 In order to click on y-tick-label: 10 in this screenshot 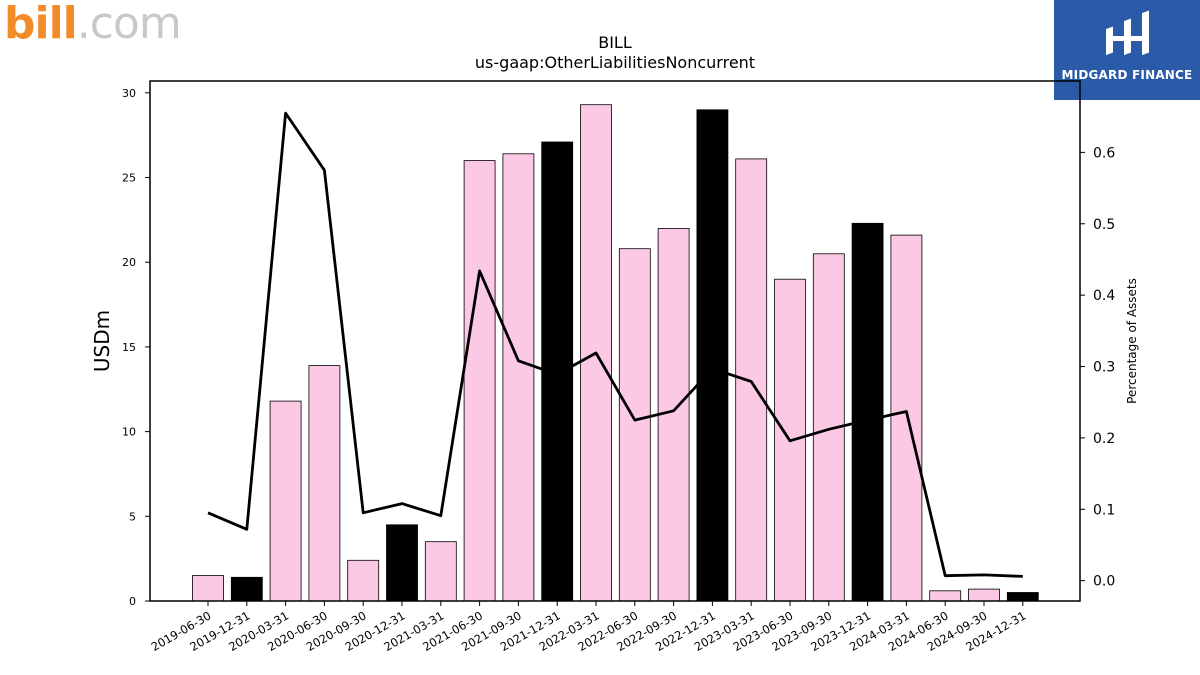, I will do `click(129, 432)`.